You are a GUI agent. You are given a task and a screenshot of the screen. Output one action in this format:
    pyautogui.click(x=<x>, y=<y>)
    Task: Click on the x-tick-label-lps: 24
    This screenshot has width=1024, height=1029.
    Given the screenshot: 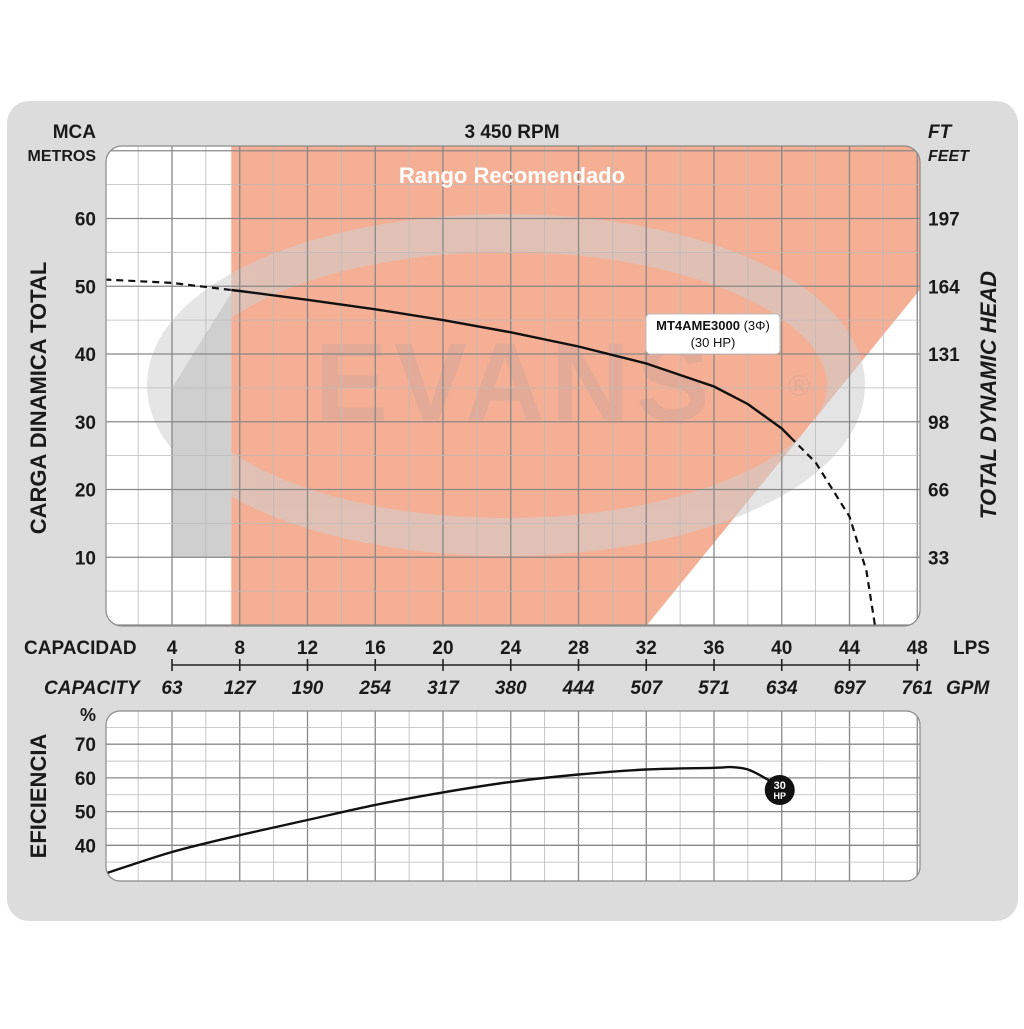 What is the action you would take?
    pyautogui.click(x=511, y=648)
    